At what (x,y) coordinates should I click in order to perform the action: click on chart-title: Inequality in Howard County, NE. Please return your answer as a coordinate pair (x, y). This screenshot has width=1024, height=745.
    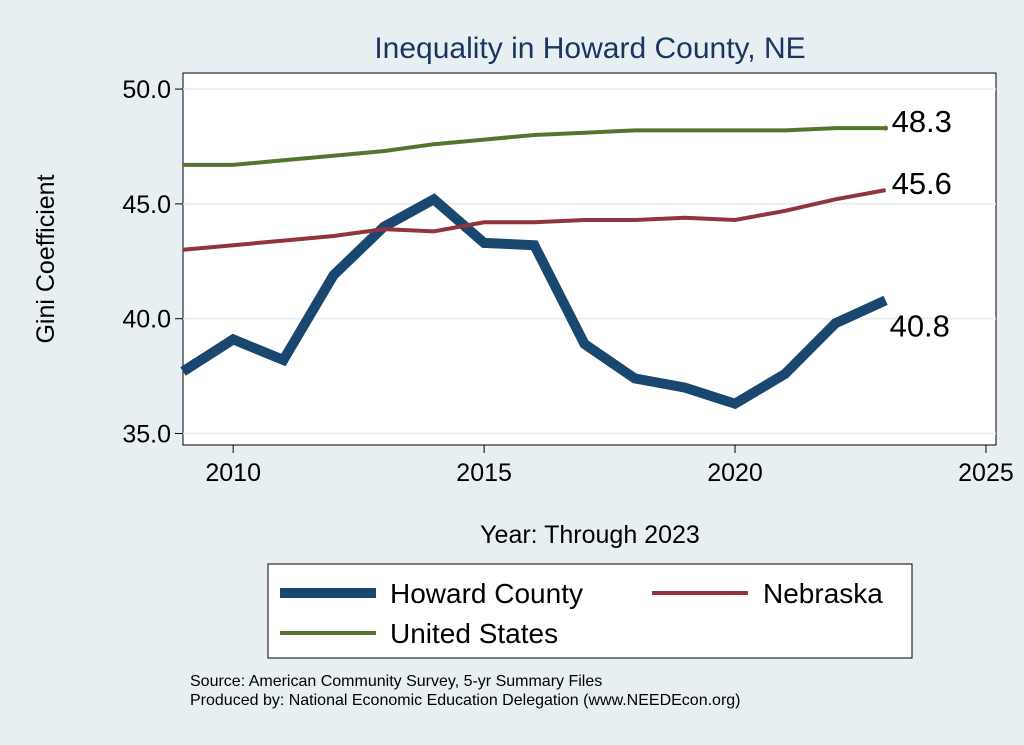
    Looking at the image, I should click on (589, 48).